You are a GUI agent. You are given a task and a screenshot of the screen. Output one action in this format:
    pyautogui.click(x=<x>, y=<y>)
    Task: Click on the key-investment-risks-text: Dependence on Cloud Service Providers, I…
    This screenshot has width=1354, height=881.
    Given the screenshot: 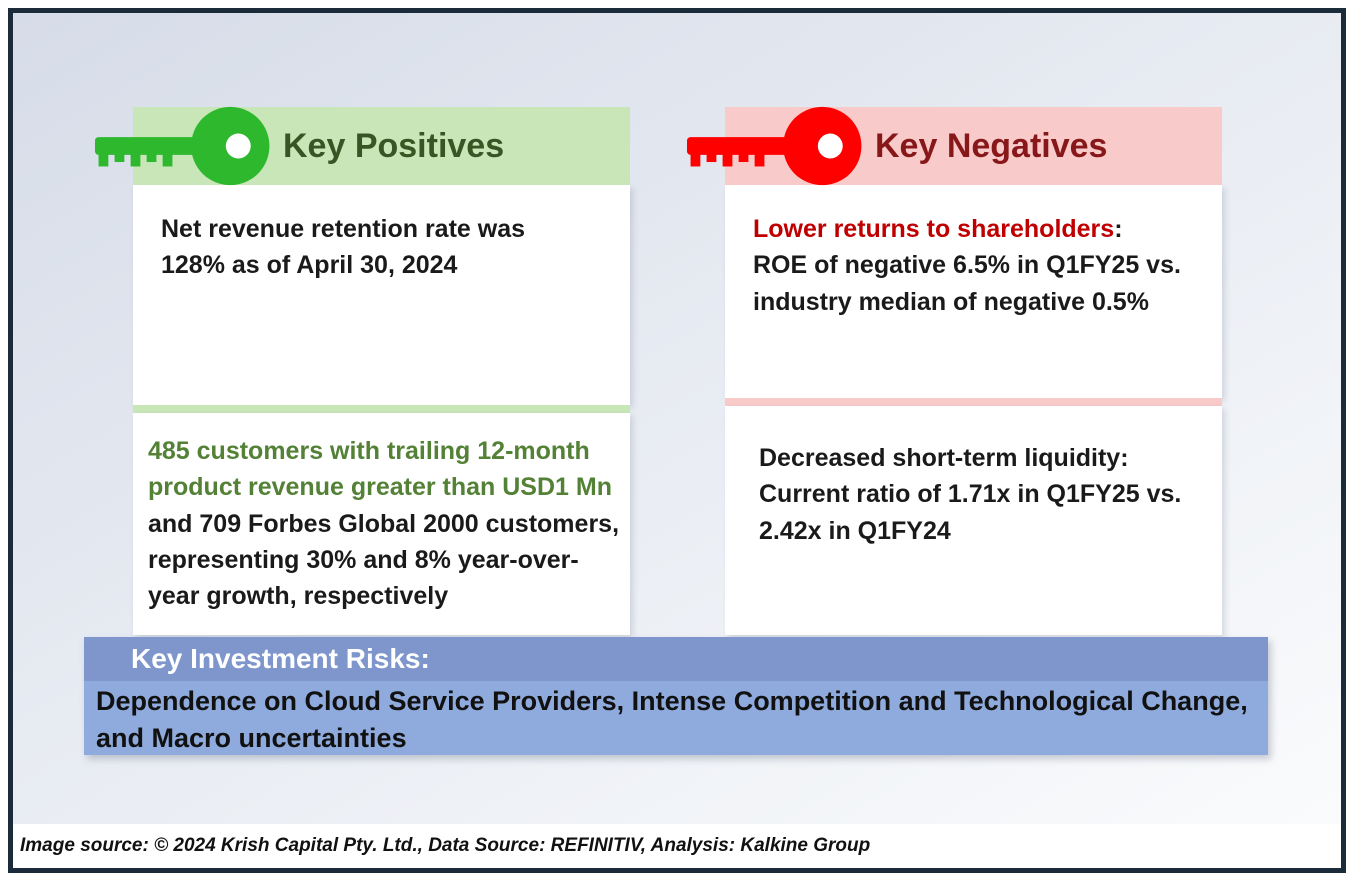 What is the action you would take?
    pyautogui.click(x=672, y=719)
    